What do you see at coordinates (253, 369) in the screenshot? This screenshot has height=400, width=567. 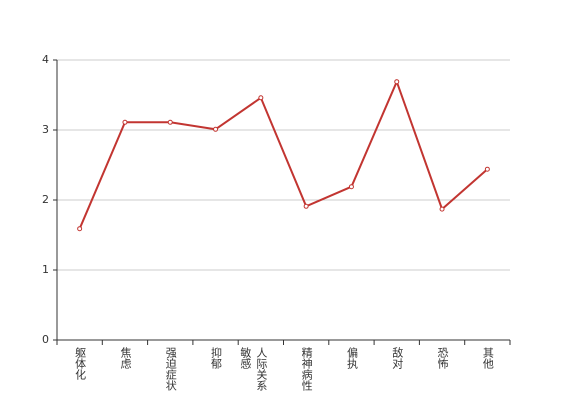 I see `x-tick-label: 人际关系敏感` at bounding box center [253, 369].